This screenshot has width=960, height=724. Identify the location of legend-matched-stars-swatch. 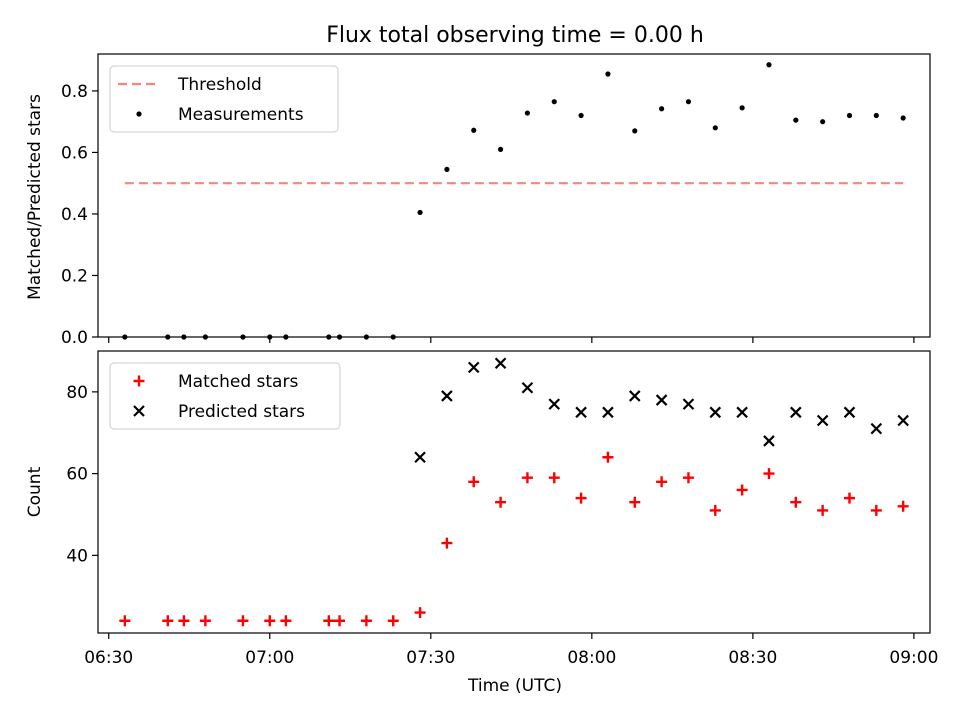
(139, 381).